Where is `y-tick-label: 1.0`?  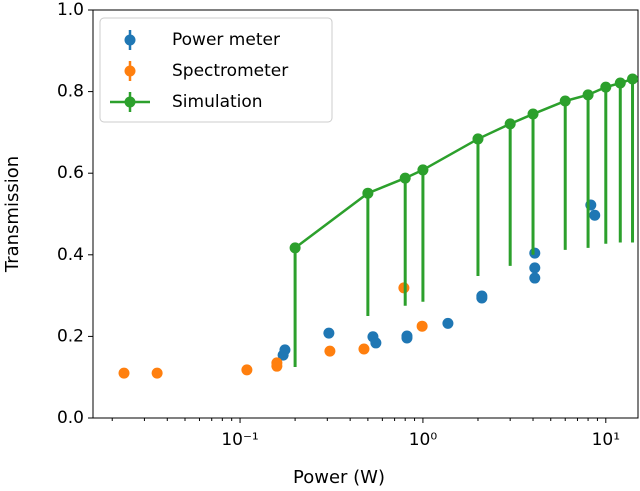 y-tick-label: 1.0 is located at coordinates (70, 10).